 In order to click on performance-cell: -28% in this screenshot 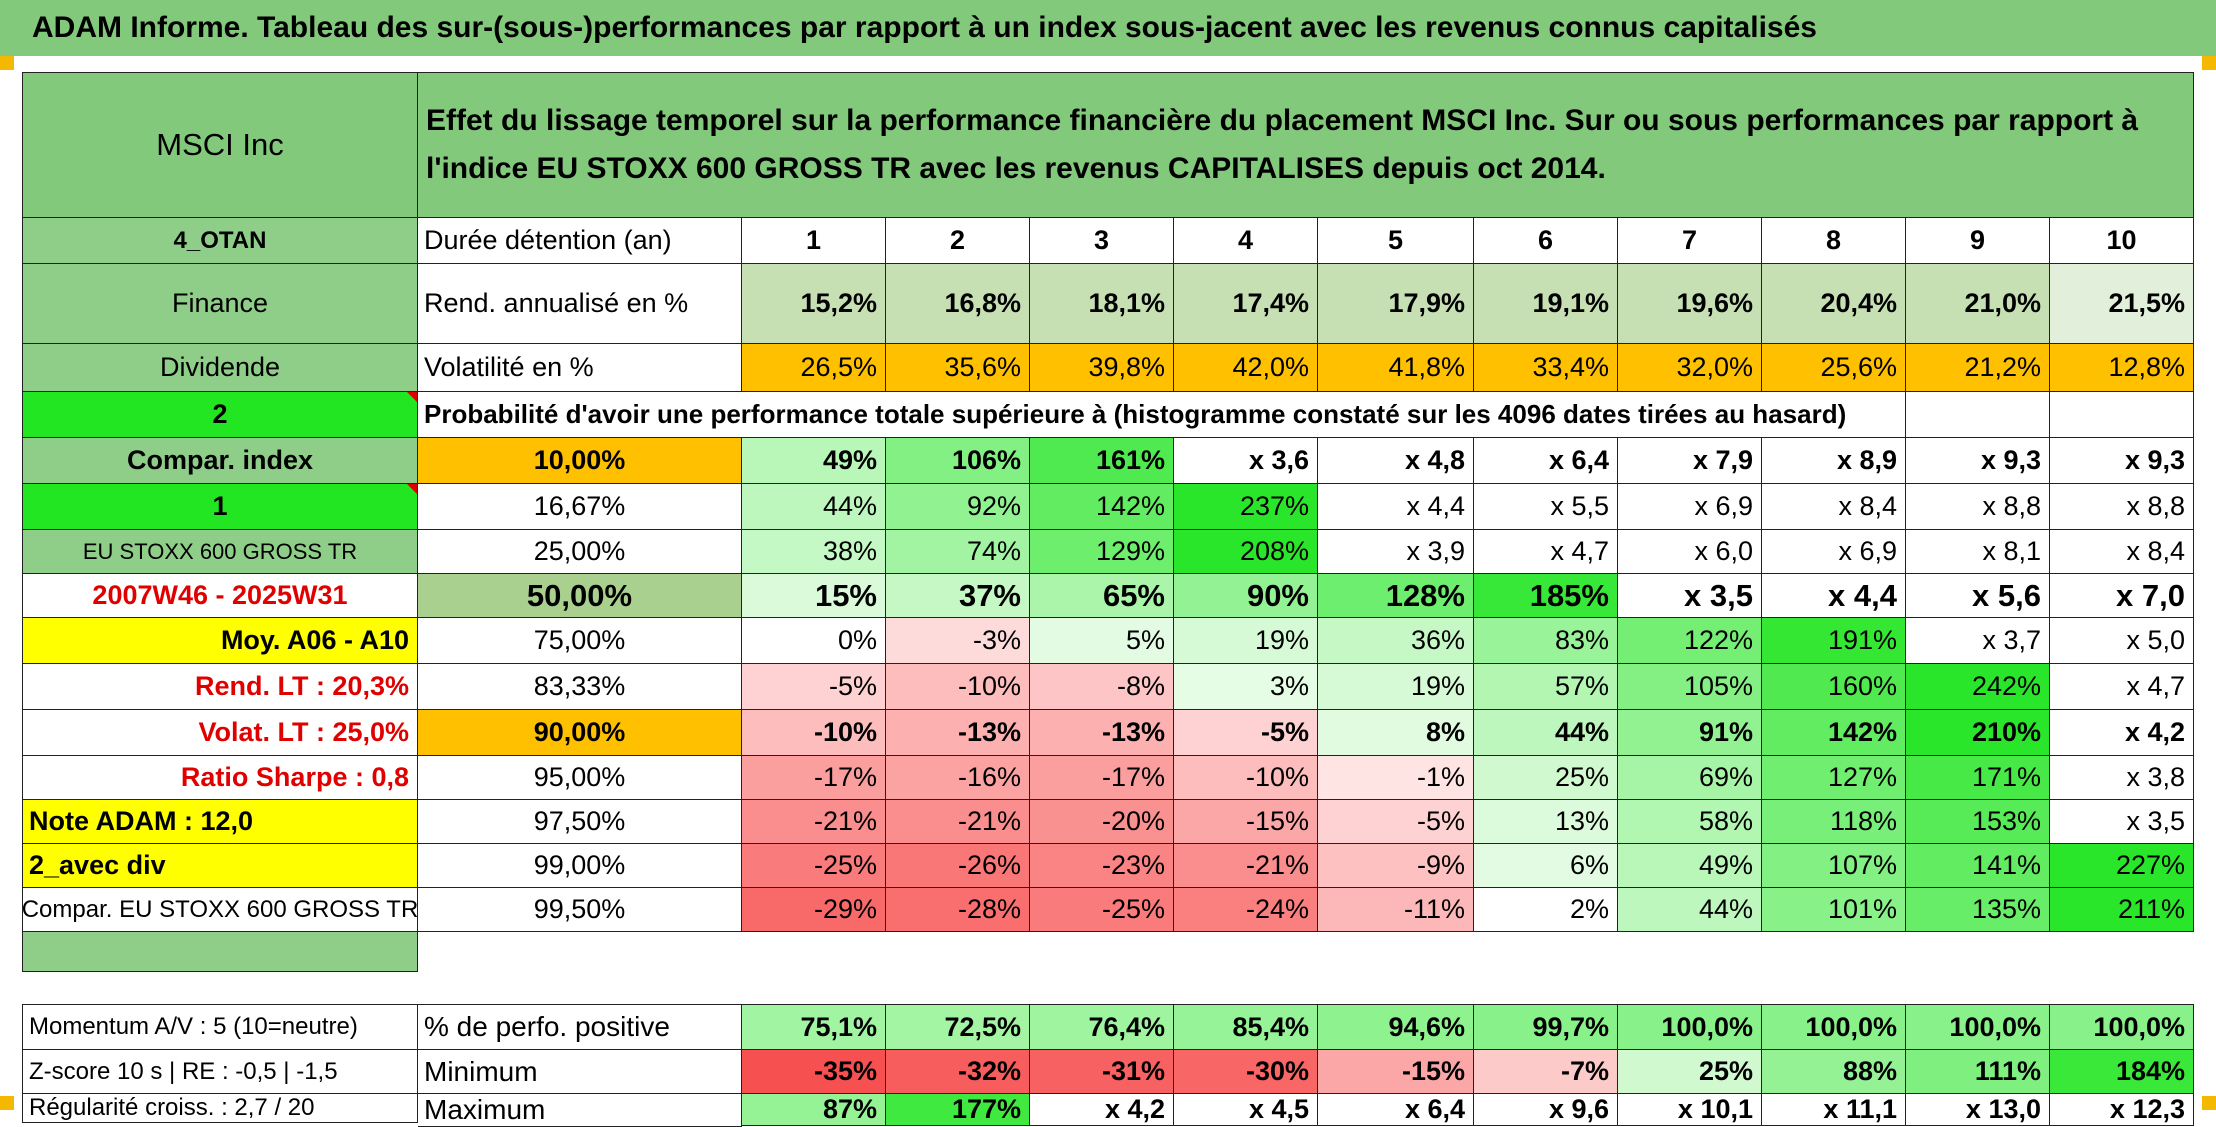, I will do `click(958, 910)`.